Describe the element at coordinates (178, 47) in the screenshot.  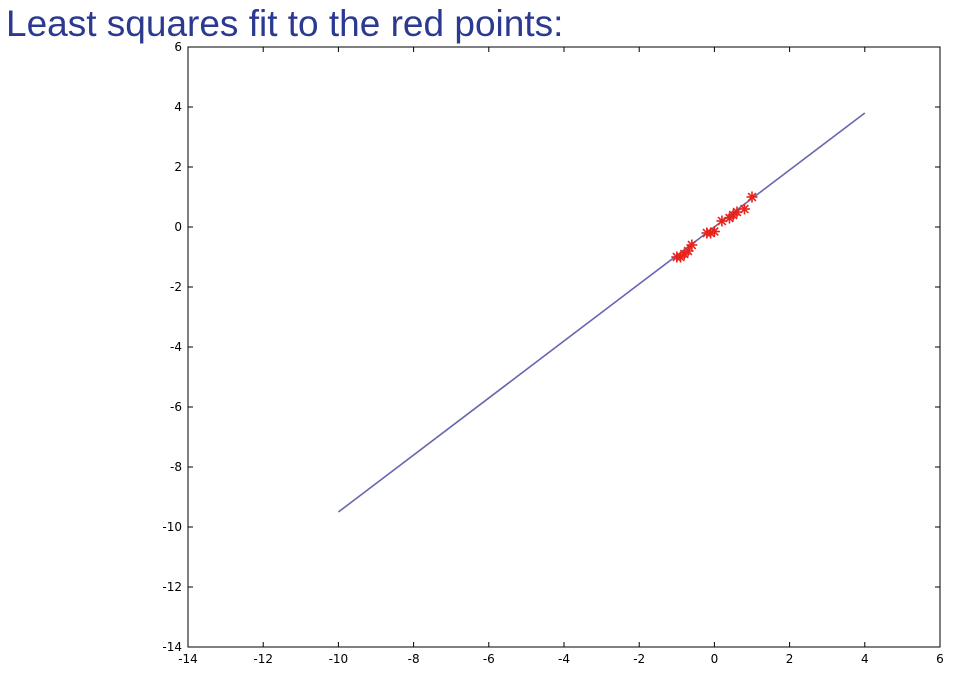
I see `y-tick-label: 6` at that location.